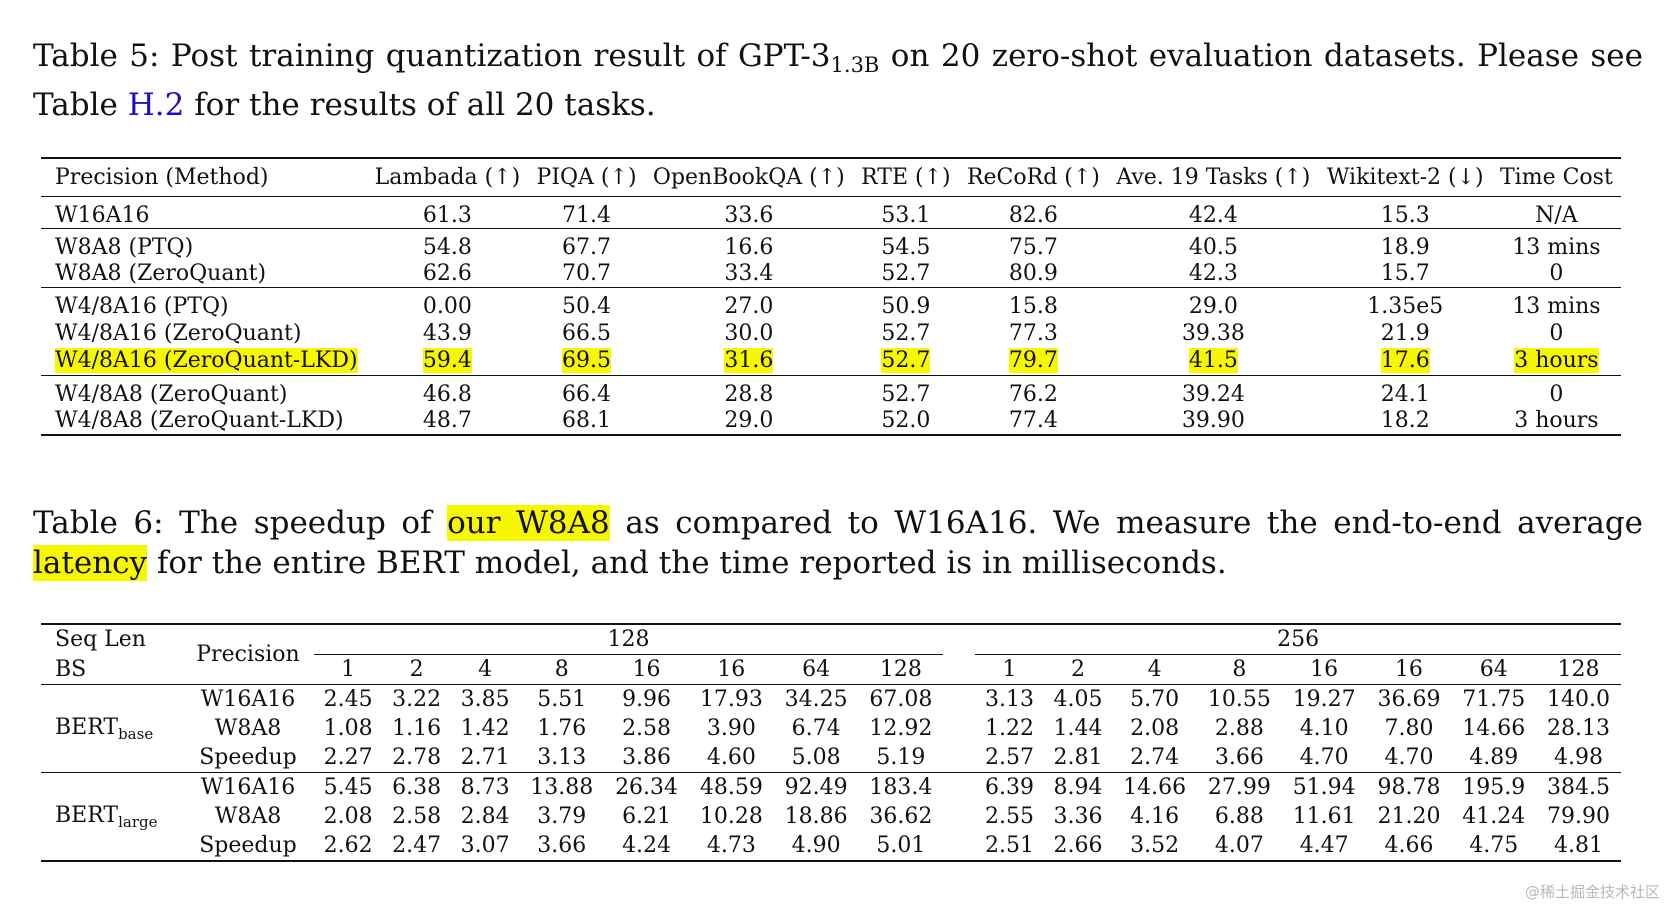 The width and height of the screenshot is (1668, 906). Describe the element at coordinates (447, 394) in the screenshot. I see `table5-cell-text: 46.8` at that location.